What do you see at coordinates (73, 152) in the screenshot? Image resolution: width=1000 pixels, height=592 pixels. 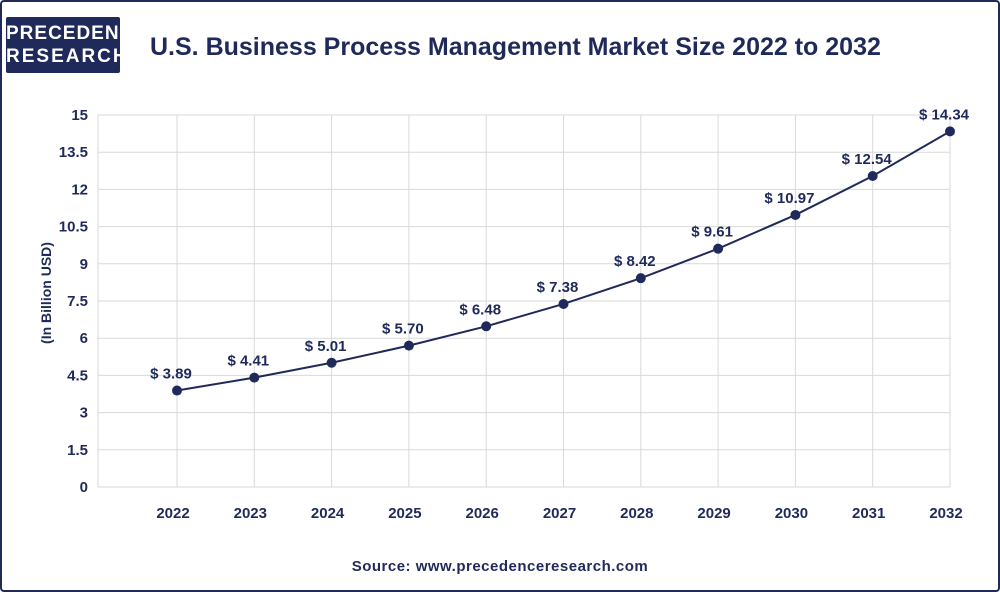 I see `y-tick-label: 13.5` at bounding box center [73, 152].